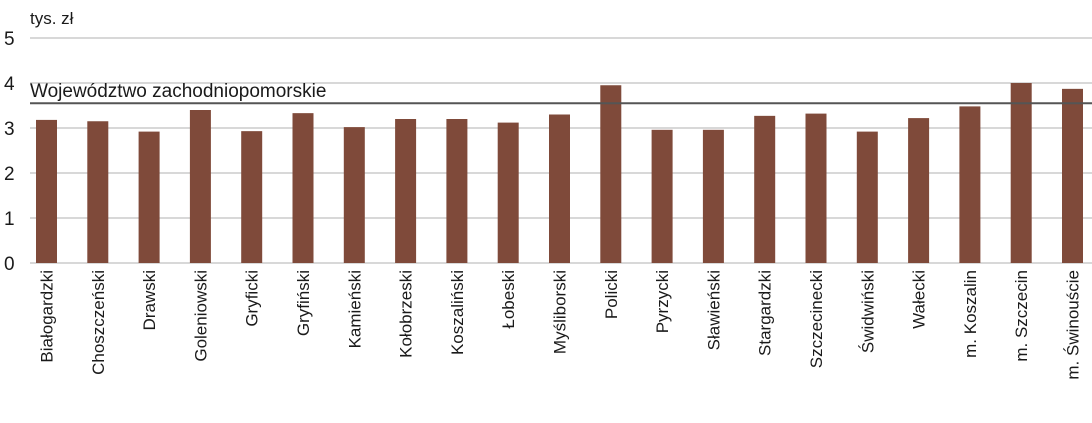 This screenshot has height=423, width=1092. I want to click on y-tick-label: 5, so click(9, 39).